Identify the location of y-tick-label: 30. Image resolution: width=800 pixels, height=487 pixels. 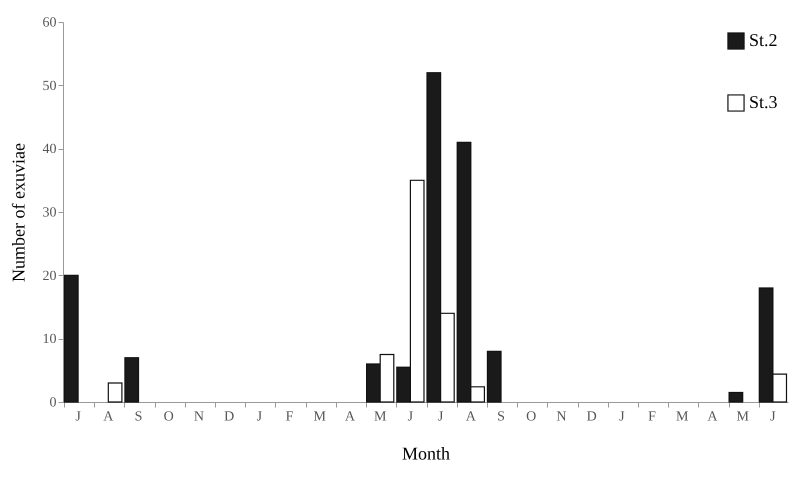
(49, 213).